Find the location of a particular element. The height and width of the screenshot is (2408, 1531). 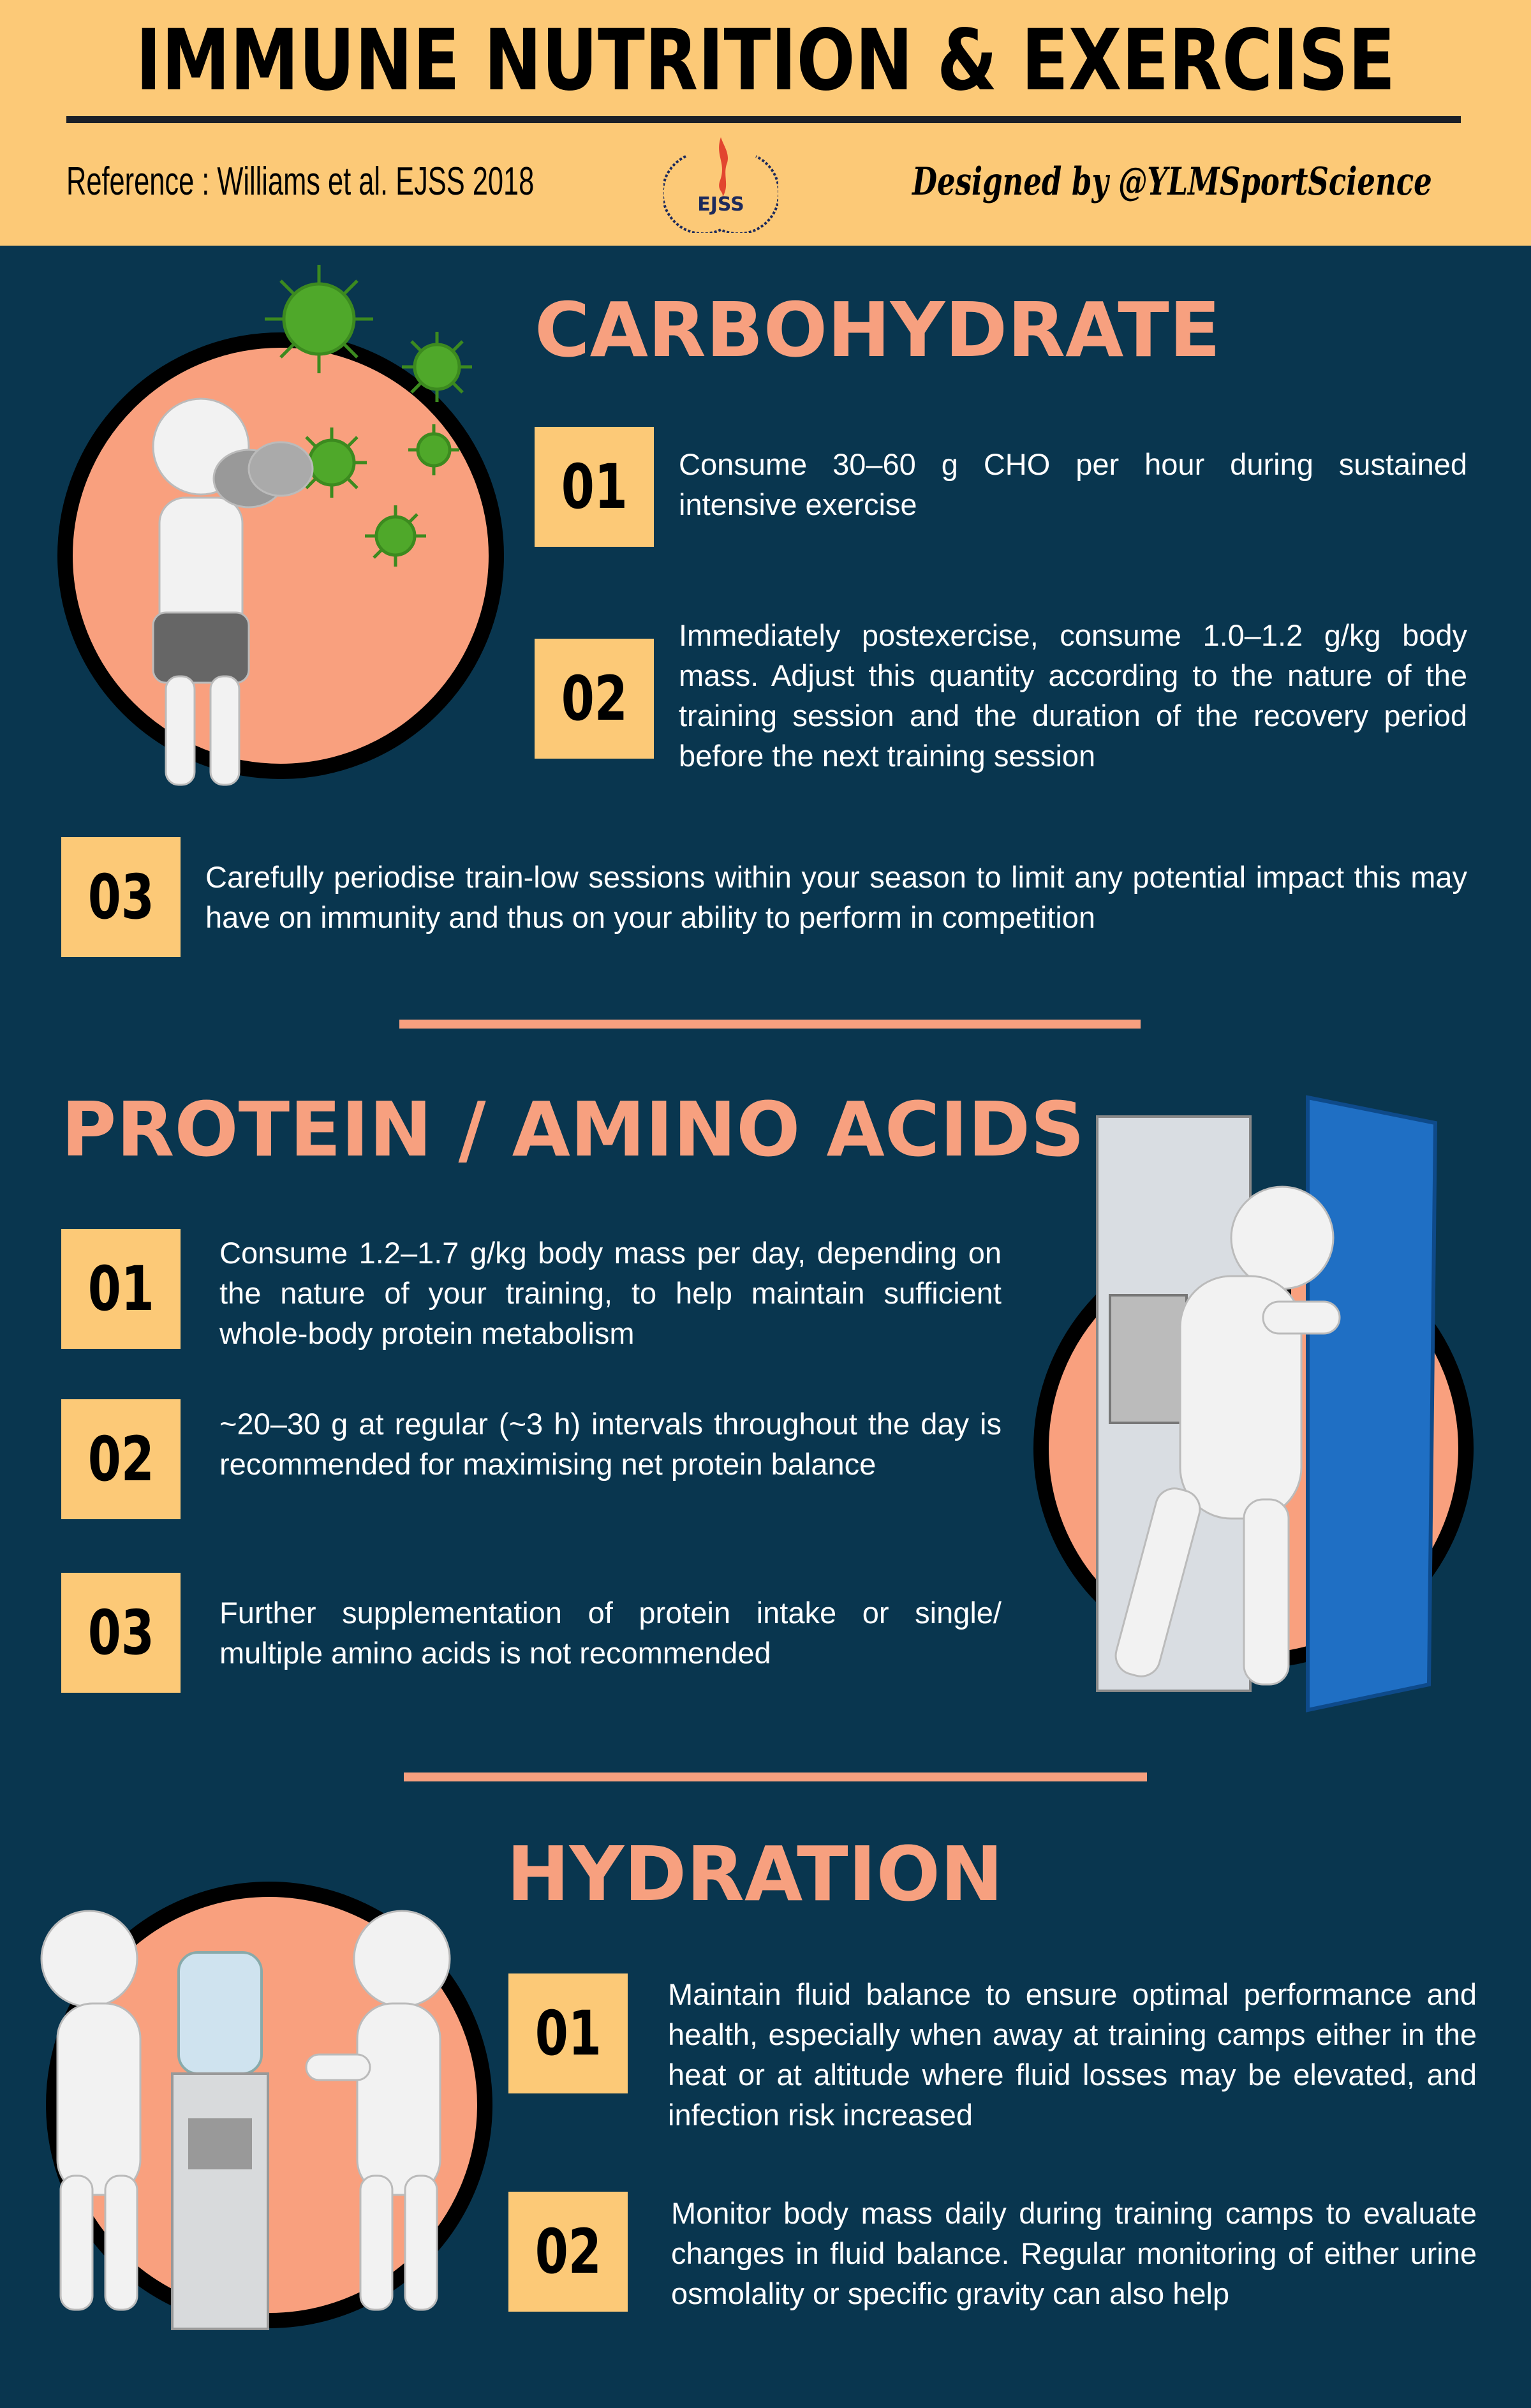

ejss-logo: EJSS is located at coordinates (721, 185).